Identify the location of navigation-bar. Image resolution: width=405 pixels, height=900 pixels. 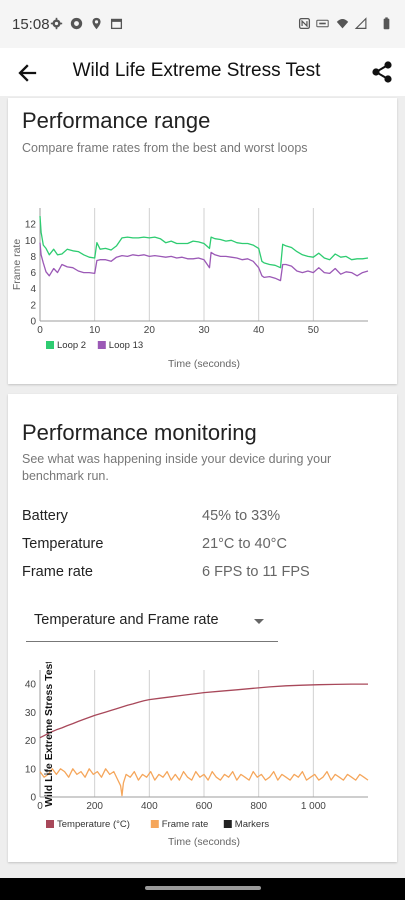
(202, 889).